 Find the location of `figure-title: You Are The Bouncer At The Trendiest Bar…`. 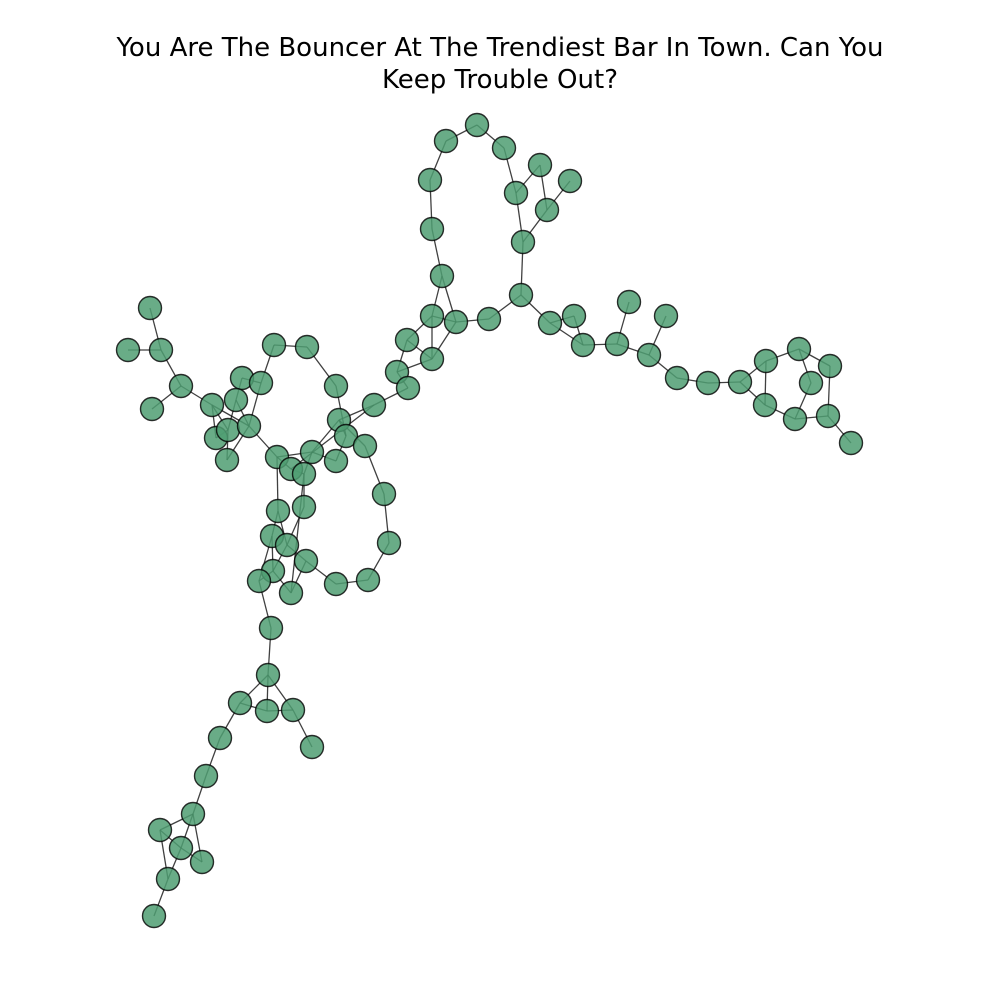

figure-title: You Are The Bouncer At The Trendiest Bar… is located at coordinates (500, 64).